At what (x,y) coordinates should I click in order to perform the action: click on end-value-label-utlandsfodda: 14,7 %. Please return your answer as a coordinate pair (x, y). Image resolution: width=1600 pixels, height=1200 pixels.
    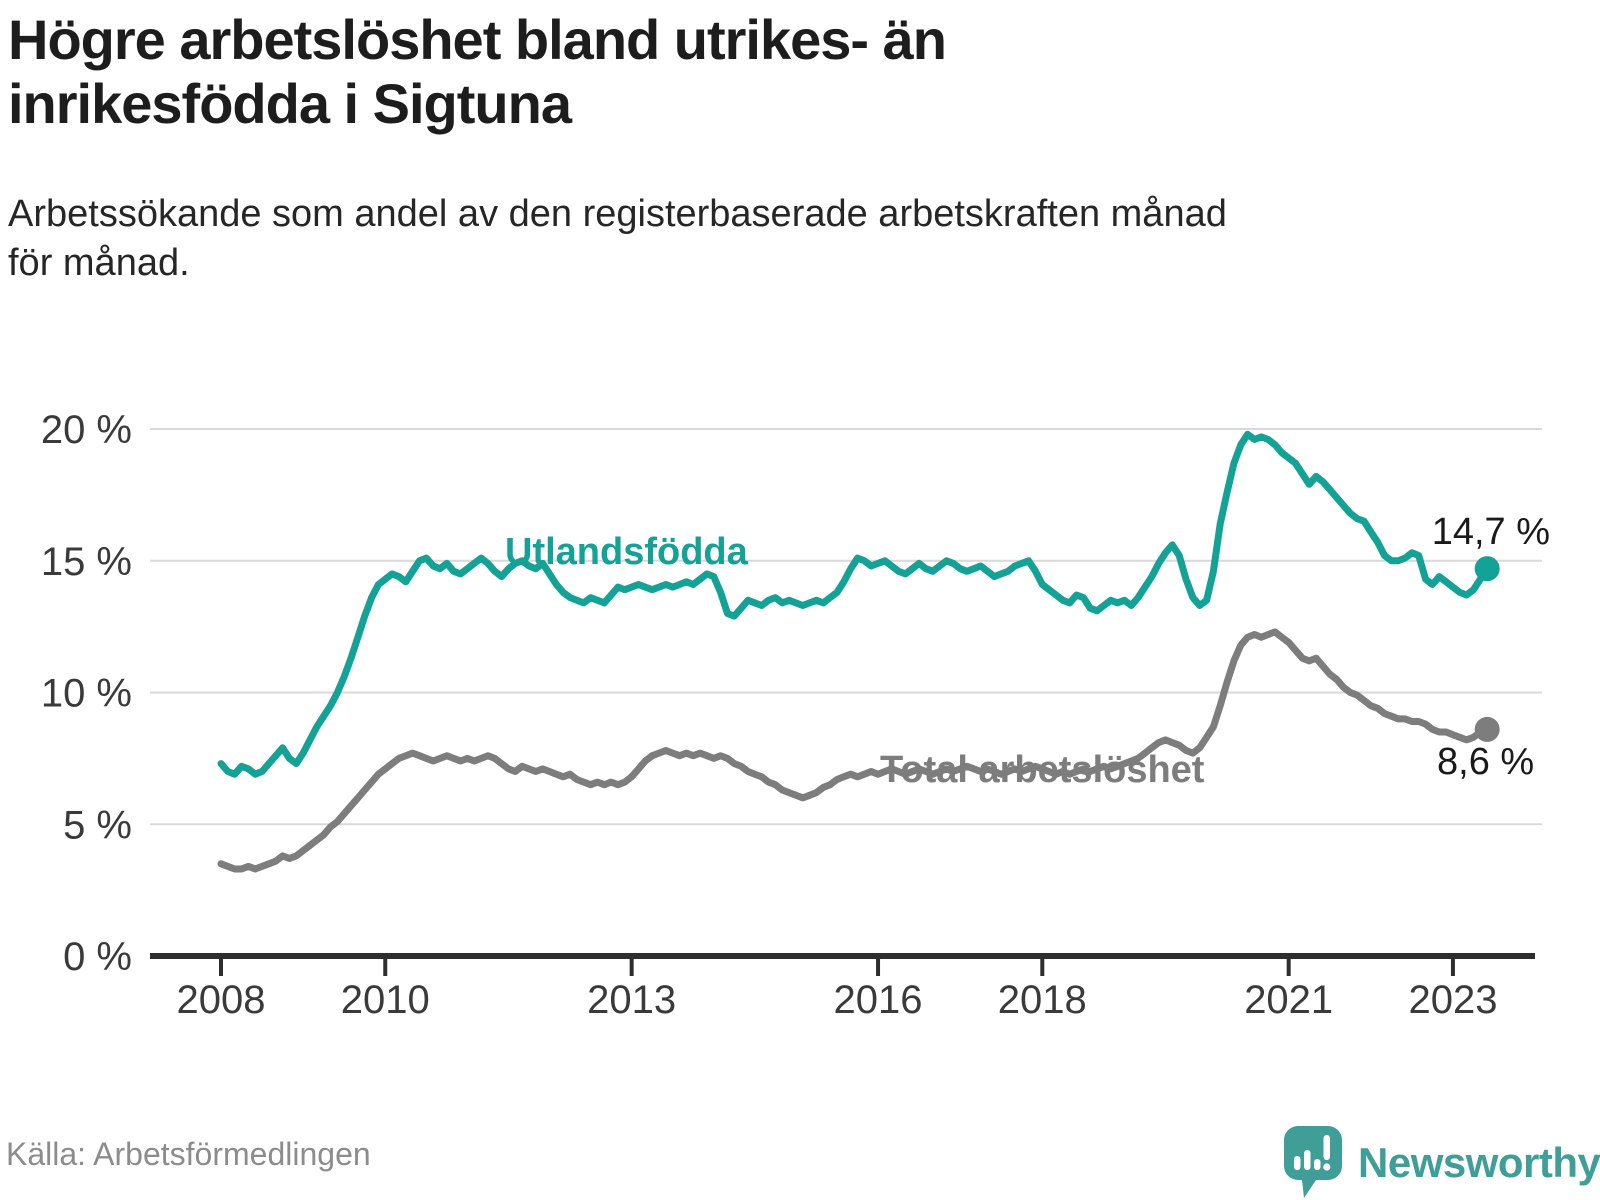
    Looking at the image, I should click on (1490, 532).